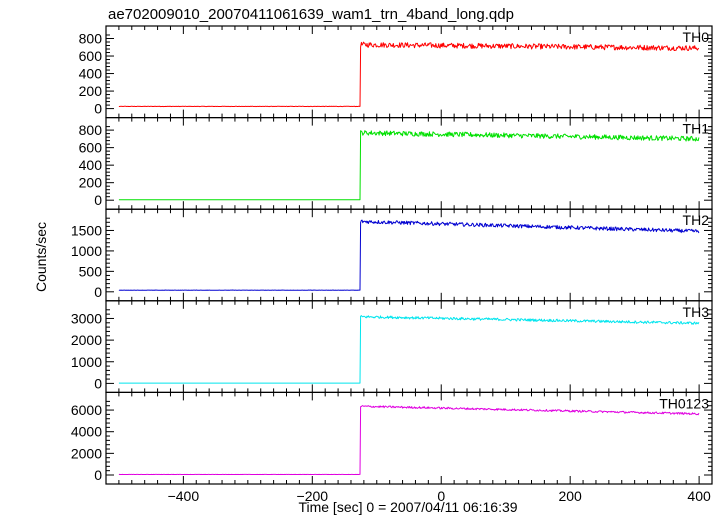  I want to click on series-name-th3: TH3, so click(696, 312).